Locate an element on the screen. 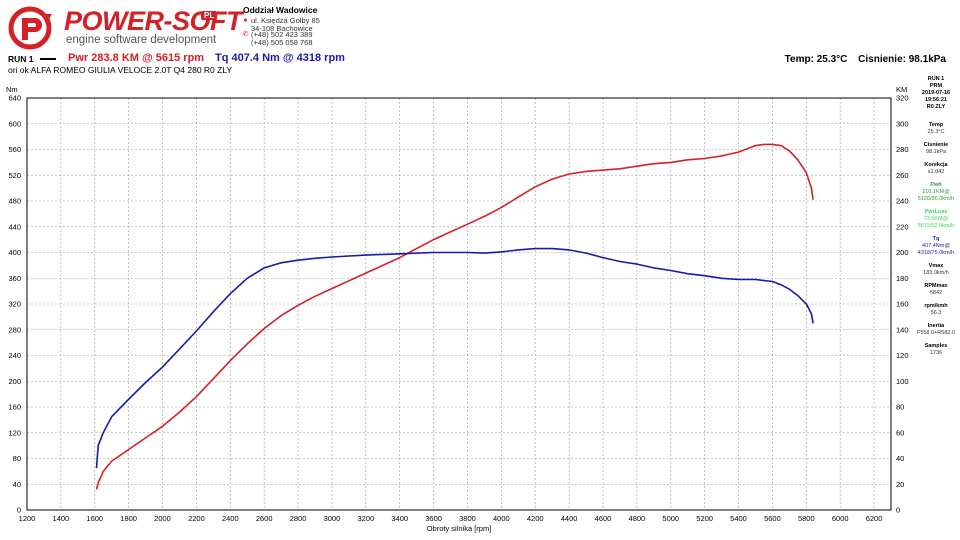  side-tq-value-1: 407.4Nm@ is located at coordinates (936, 246).